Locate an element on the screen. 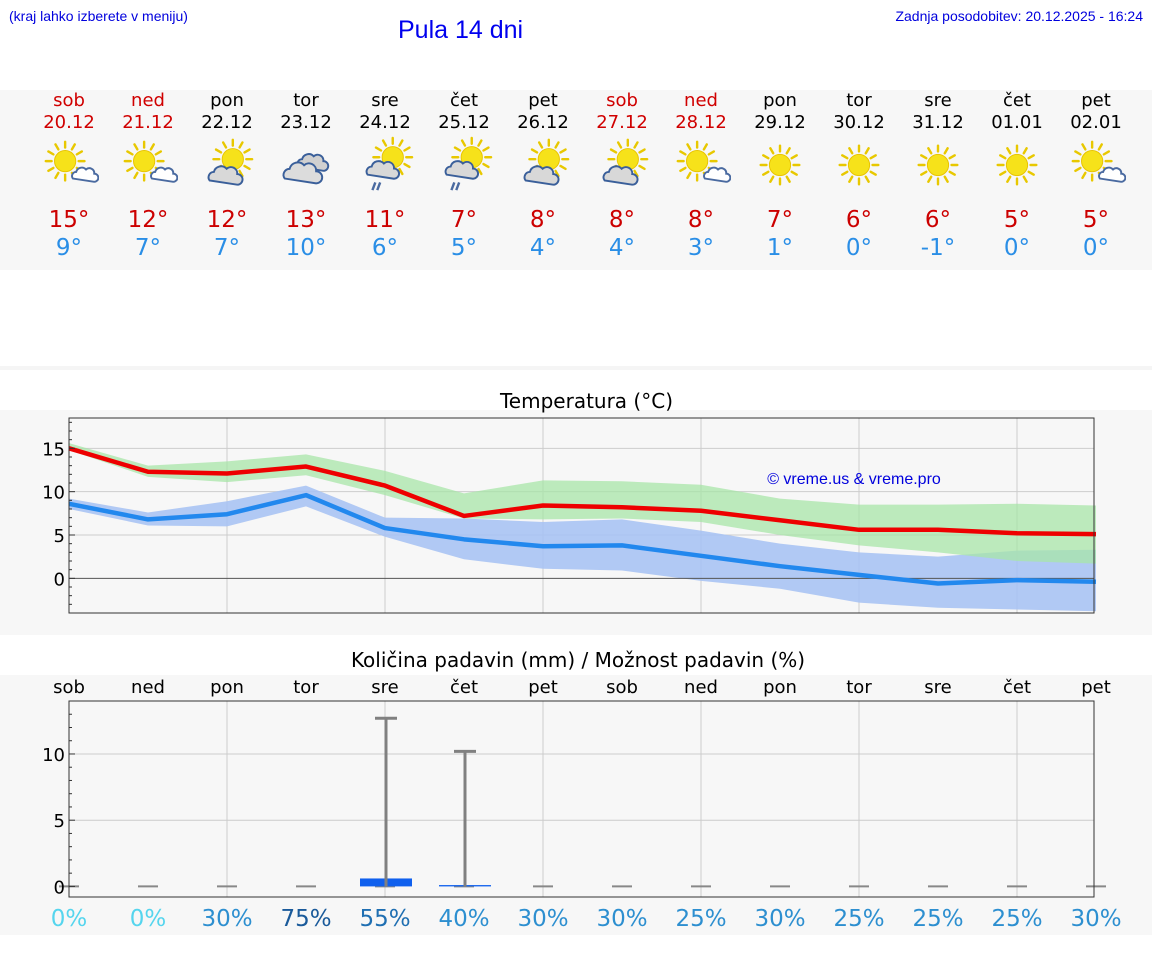 The width and height of the screenshot is (1152, 975). max-temperature: 13° is located at coordinates (306, 220).